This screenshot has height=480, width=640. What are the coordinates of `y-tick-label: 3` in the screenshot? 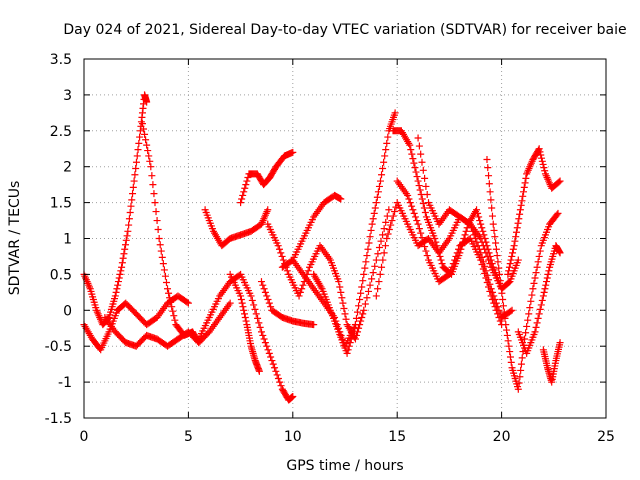 It's located at (67, 96).